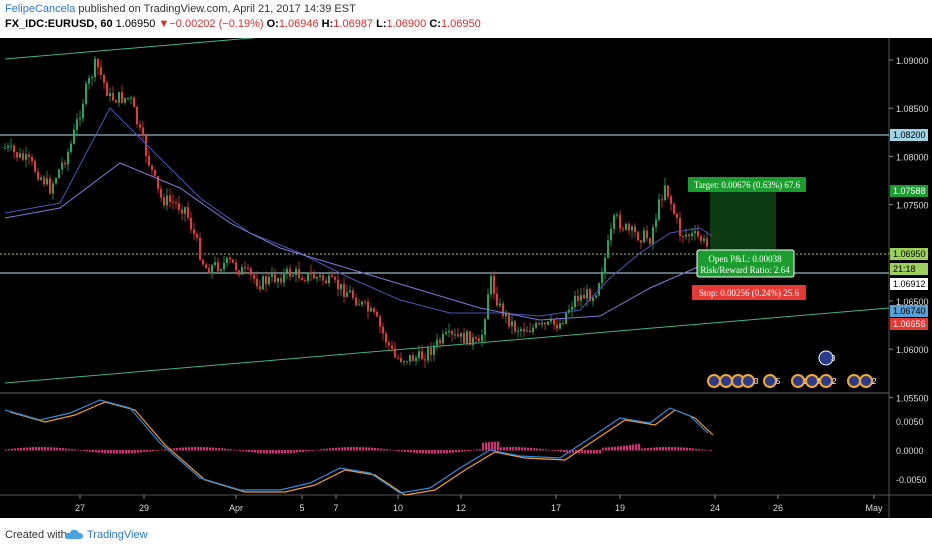 This screenshot has height=550, width=932. Describe the element at coordinates (749, 292) in the screenshot. I see `stop-label-box: Stop: 0.00256 (0.24%) 25.6` at that location.